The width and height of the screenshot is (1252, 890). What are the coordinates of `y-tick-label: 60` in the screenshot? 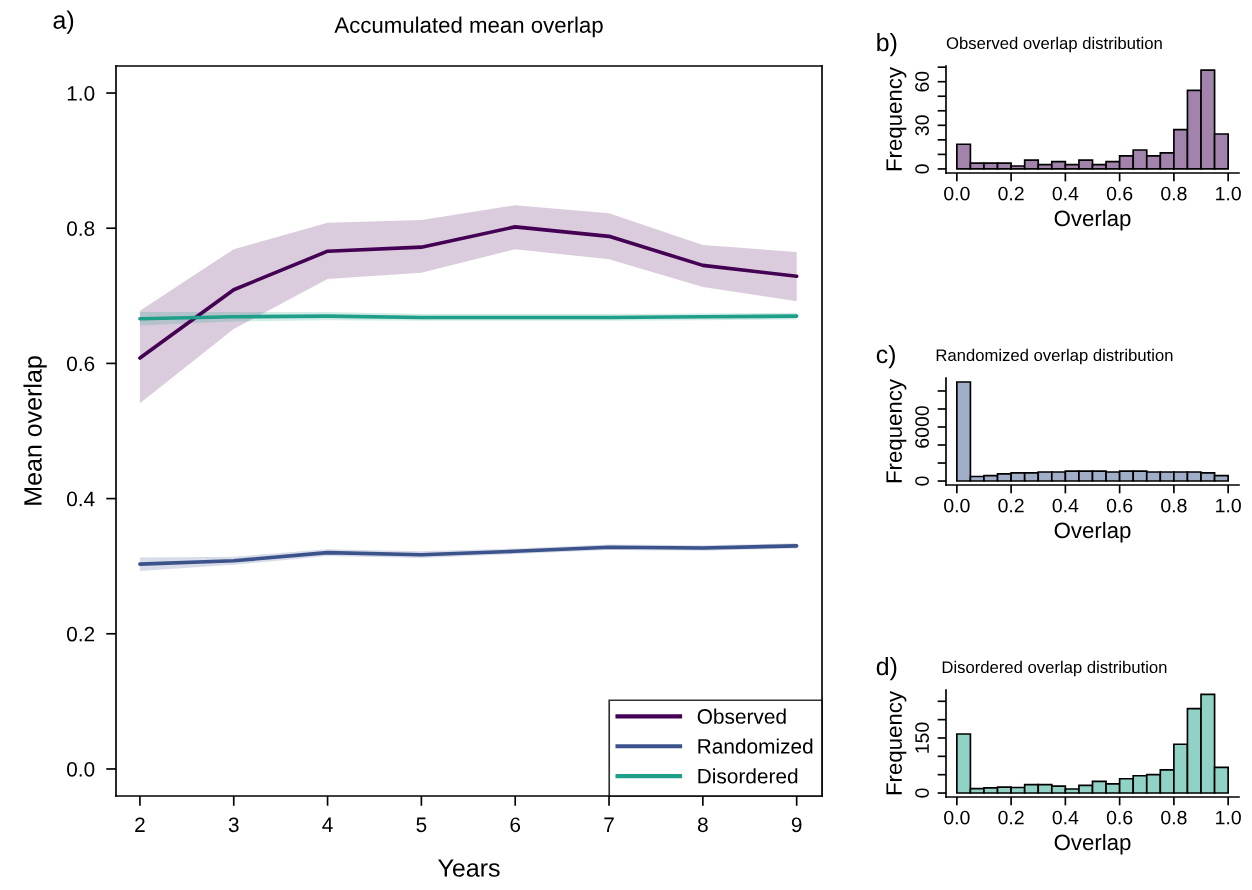 It's located at (922, 81).